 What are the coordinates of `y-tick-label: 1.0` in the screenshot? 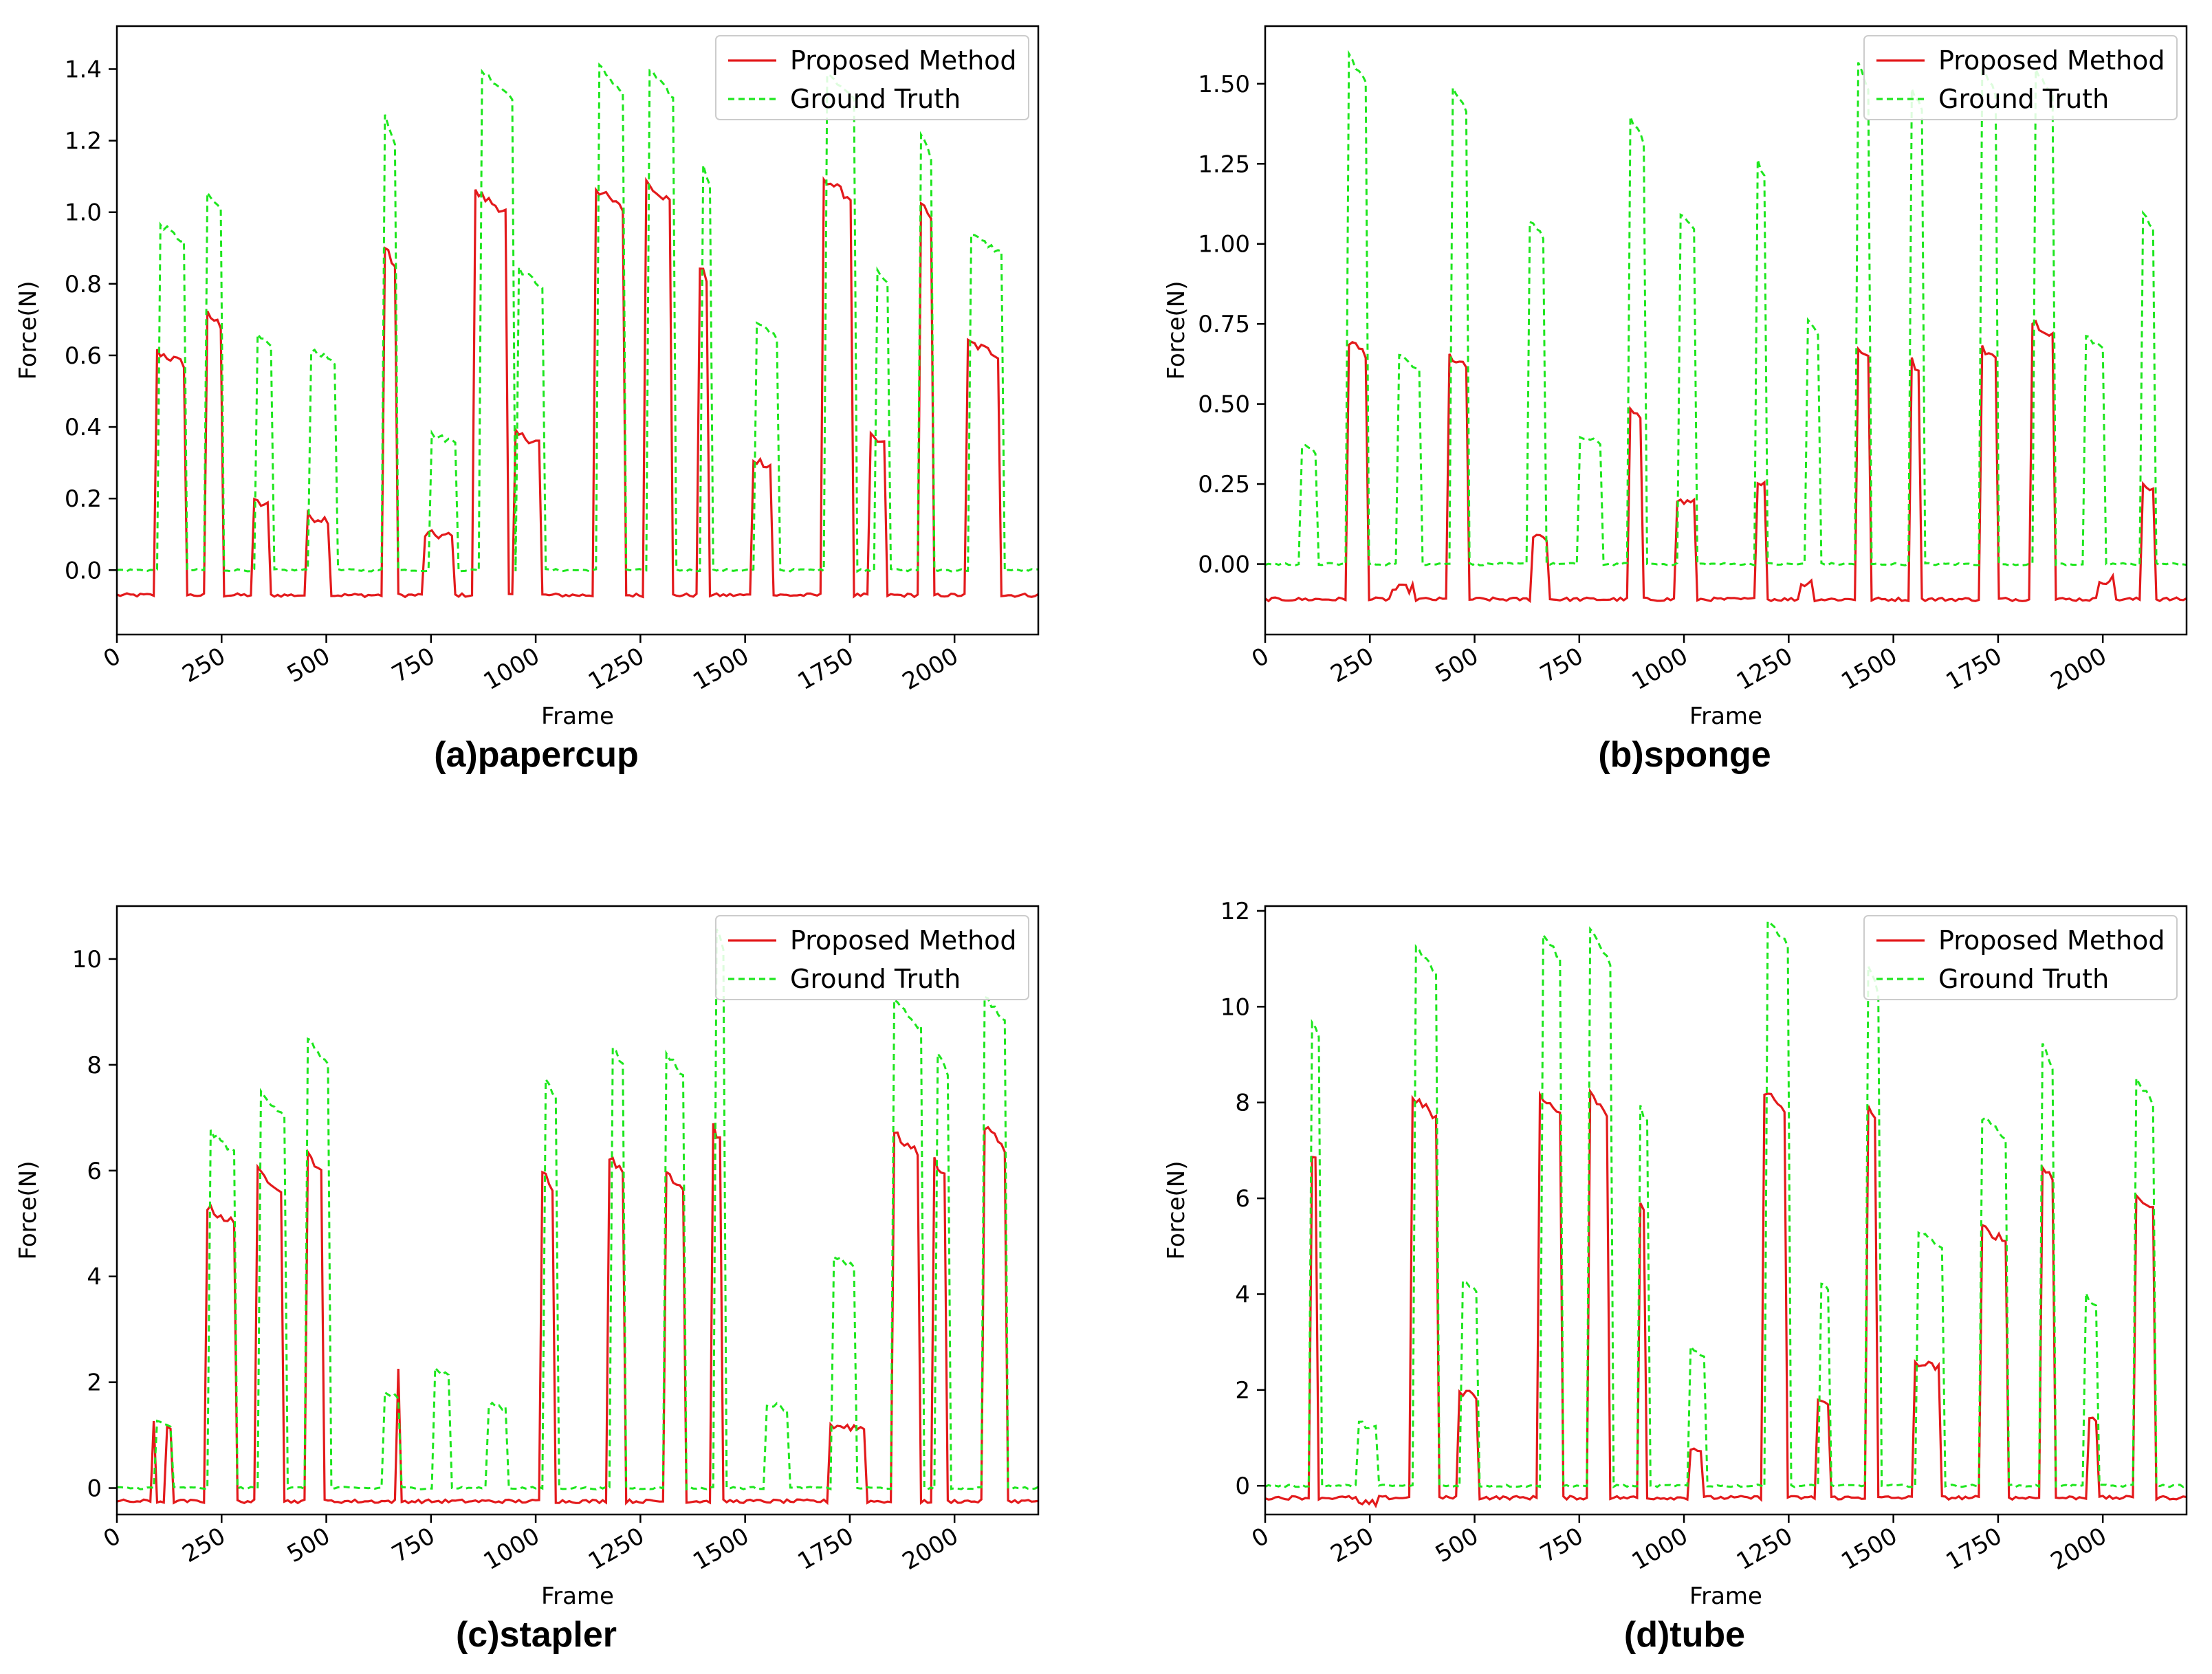 It's located at (83, 213).